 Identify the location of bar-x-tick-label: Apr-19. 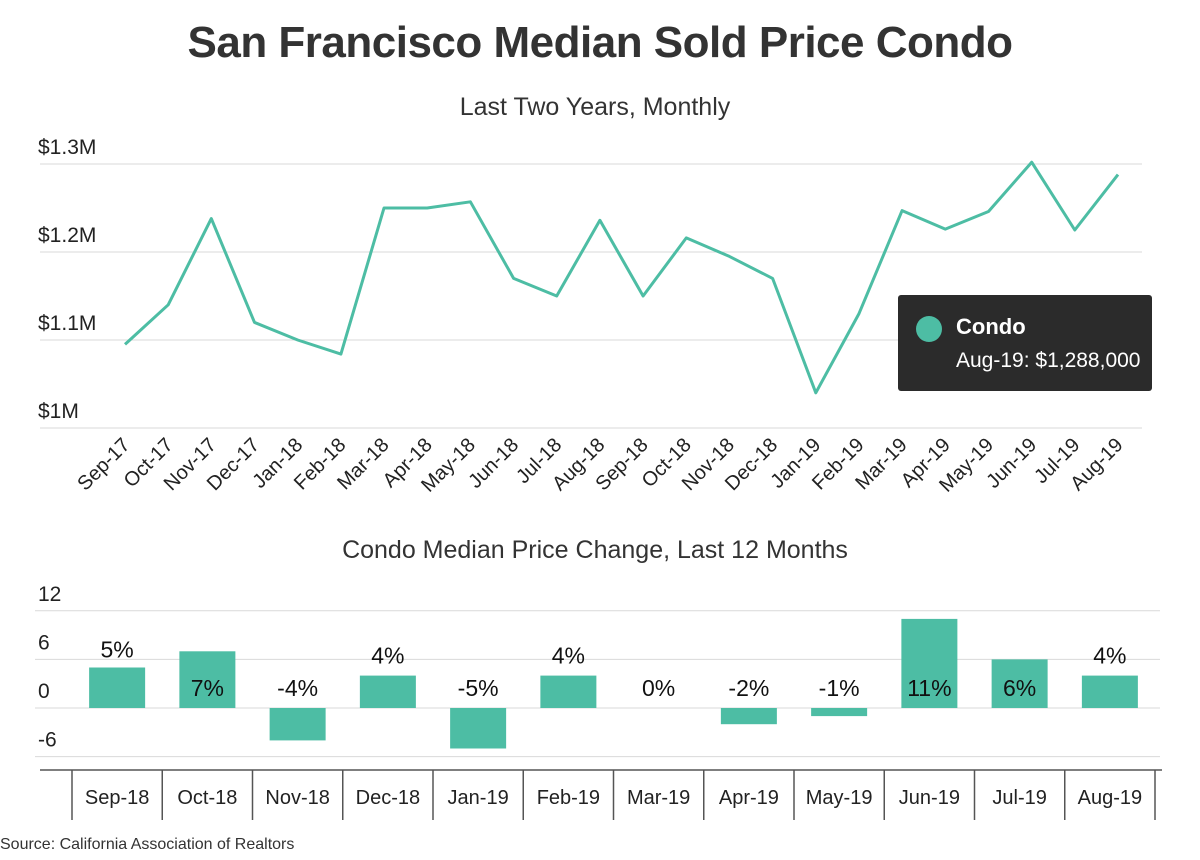
(749, 798).